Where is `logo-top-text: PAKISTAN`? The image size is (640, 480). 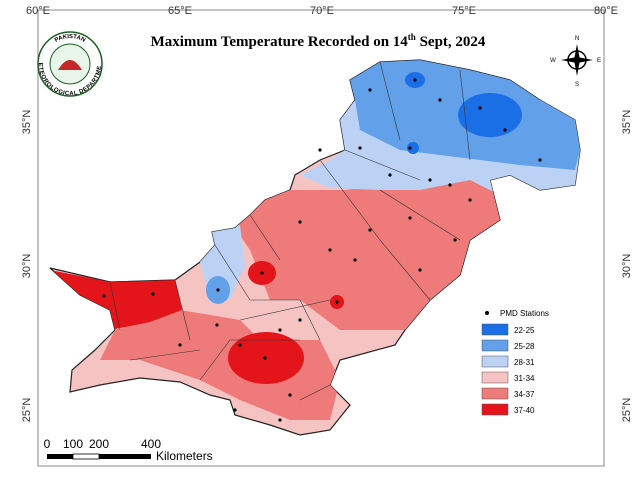 logo-top-text: PAKISTAN is located at coordinates (70, 39).